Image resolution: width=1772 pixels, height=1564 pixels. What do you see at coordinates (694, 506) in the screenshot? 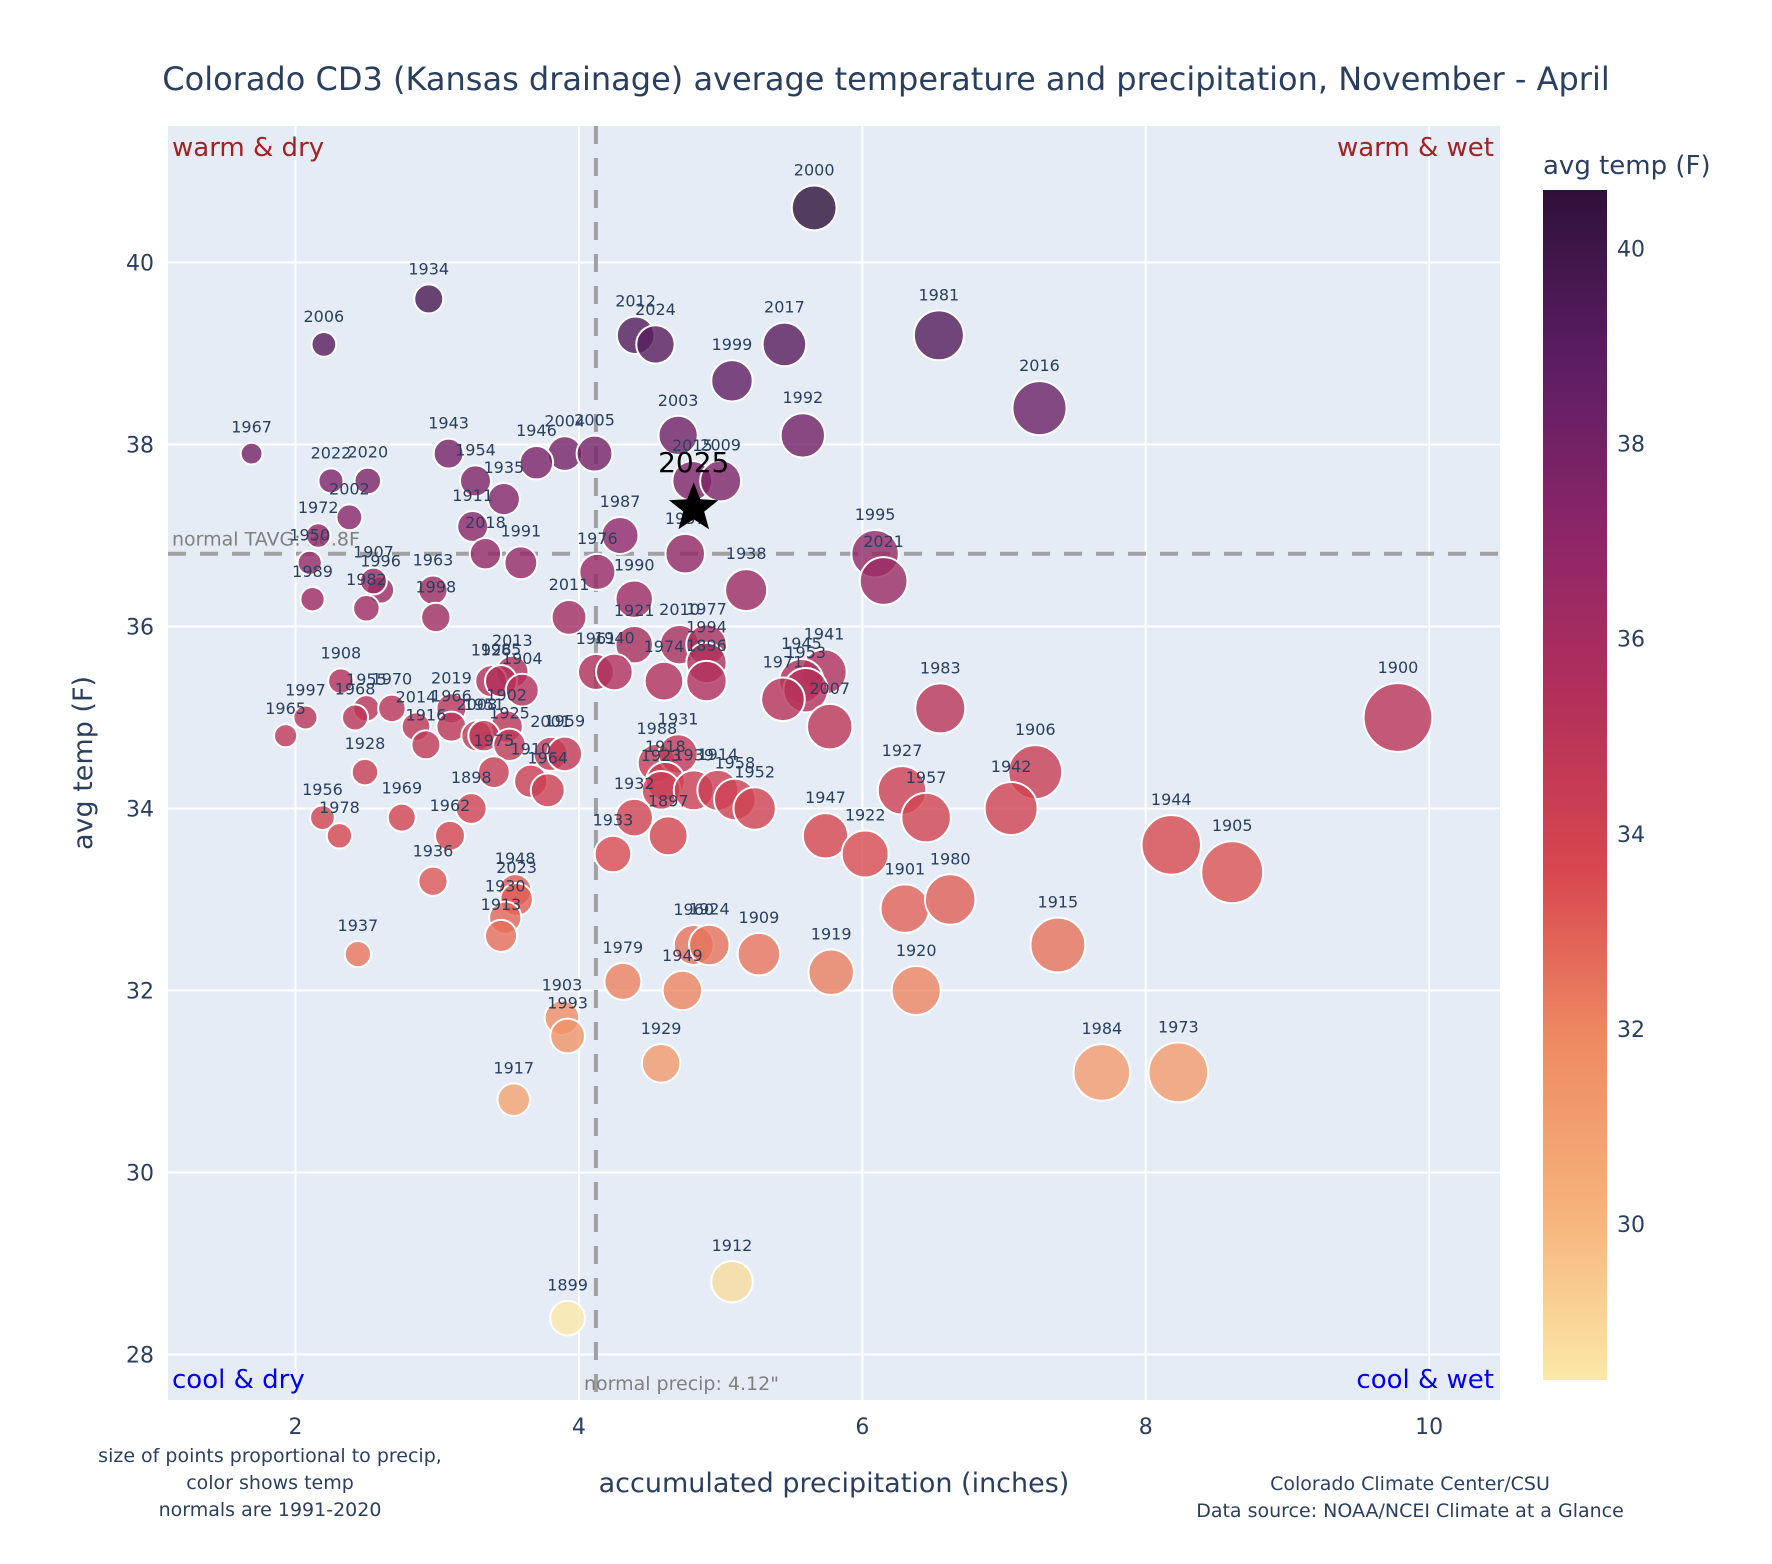
I see `star-marker-icon` at bounding box center [694, 506].